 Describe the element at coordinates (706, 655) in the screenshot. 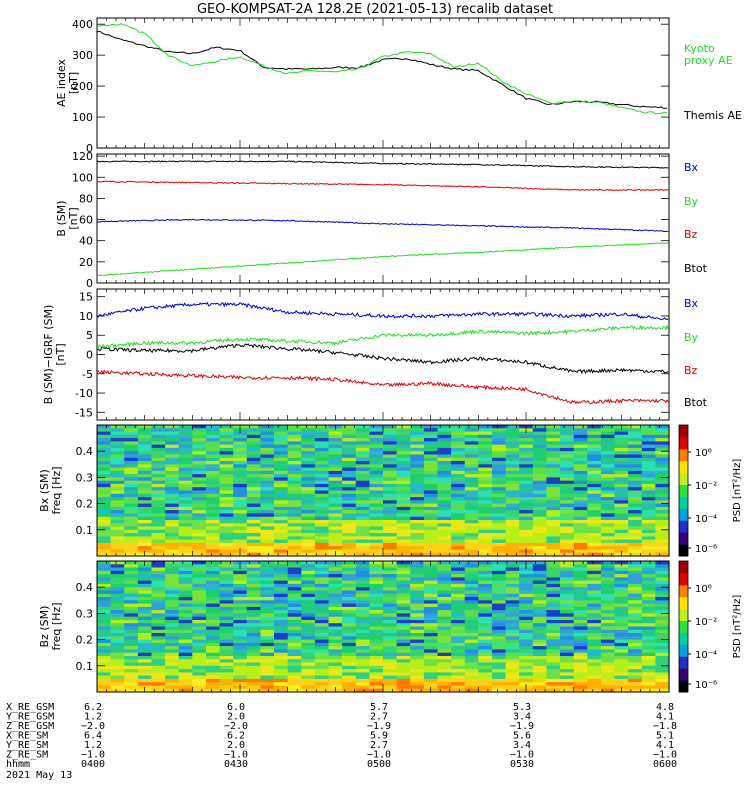

I see `colorbar-tick-label: 10⁻⁴` at that location.